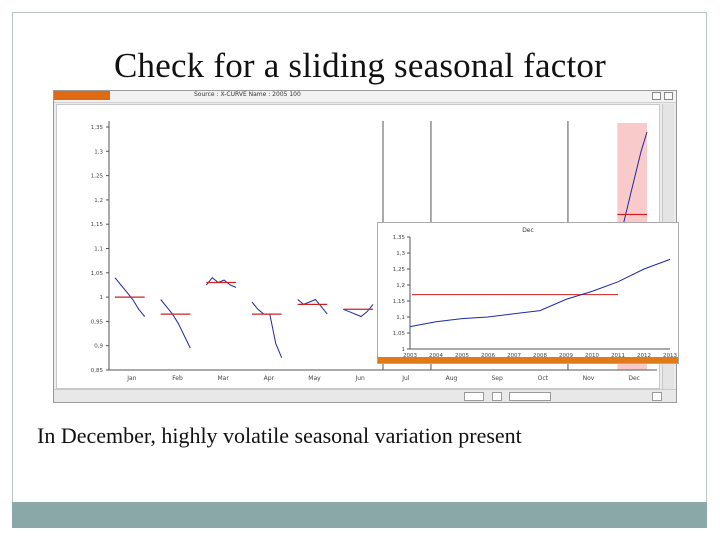 This screenshot has height=540, width=720. I want to click on y-tick-label: 1,35, so click(97, 128).